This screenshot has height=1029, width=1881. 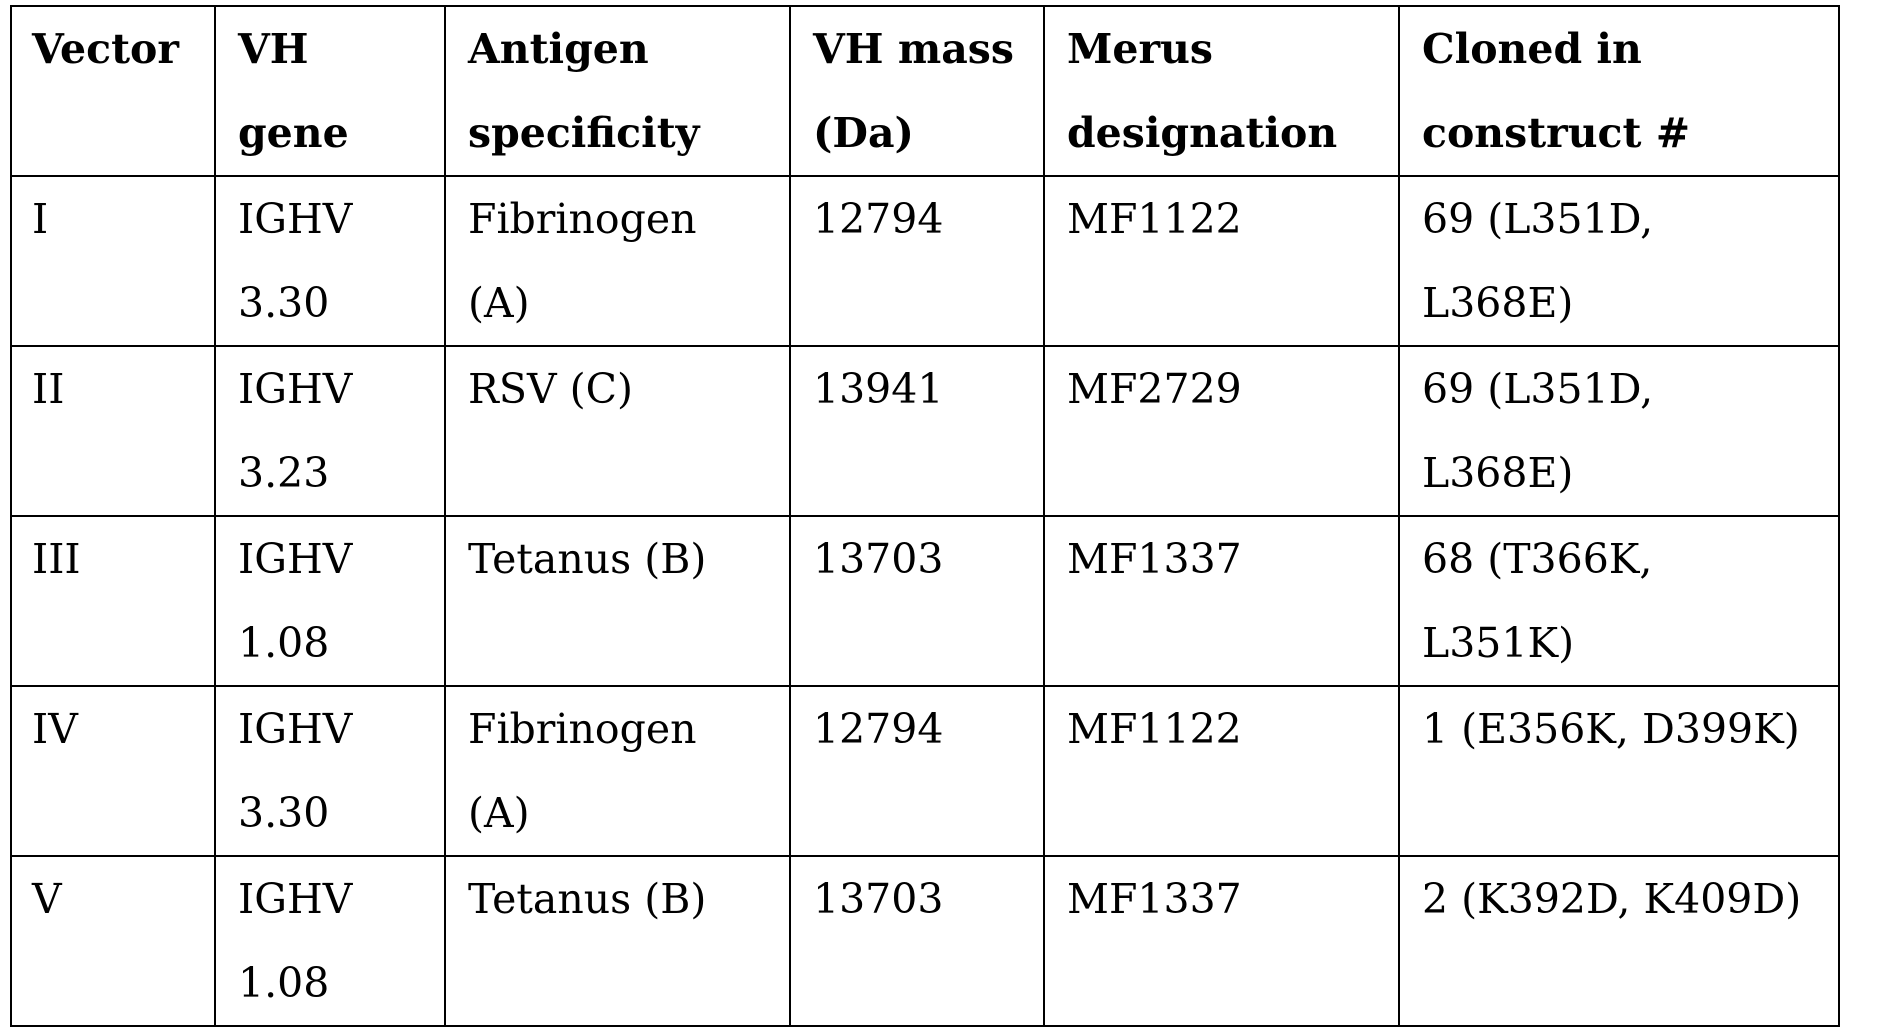 I want to click on header-vh-mass: VH mass (Da), so click(x=917, y=91).